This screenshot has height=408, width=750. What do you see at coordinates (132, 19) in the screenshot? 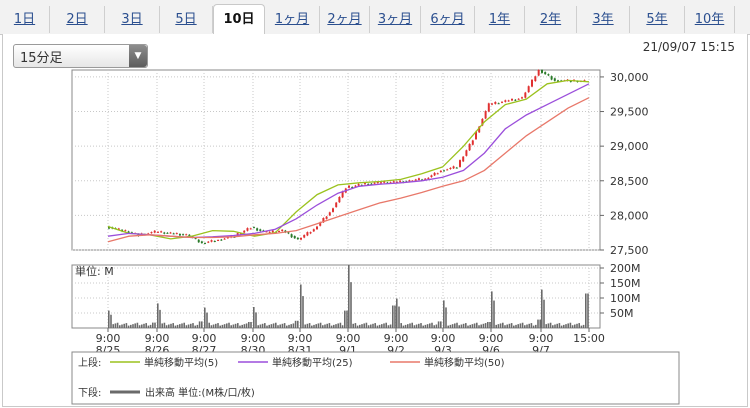
I see `tab-3: 3日` at bounding box center [132, 19].